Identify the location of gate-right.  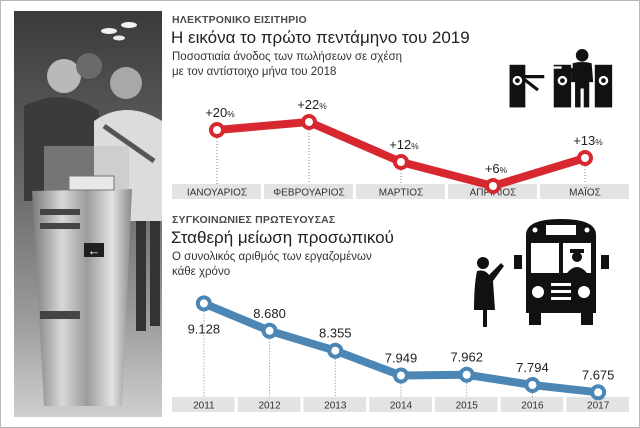
(603, 86).